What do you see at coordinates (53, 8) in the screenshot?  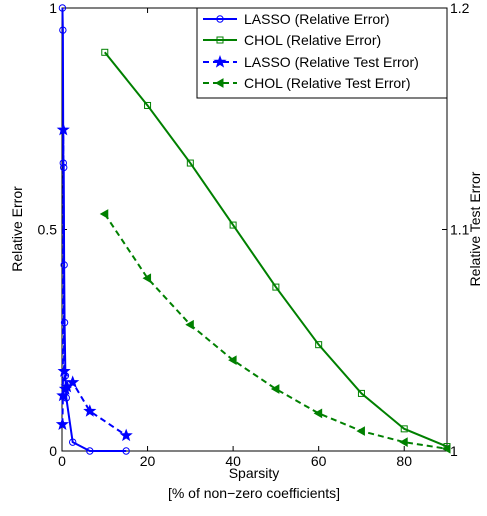 I see `y-tick-label: 1` at bounding box center [53, 8].